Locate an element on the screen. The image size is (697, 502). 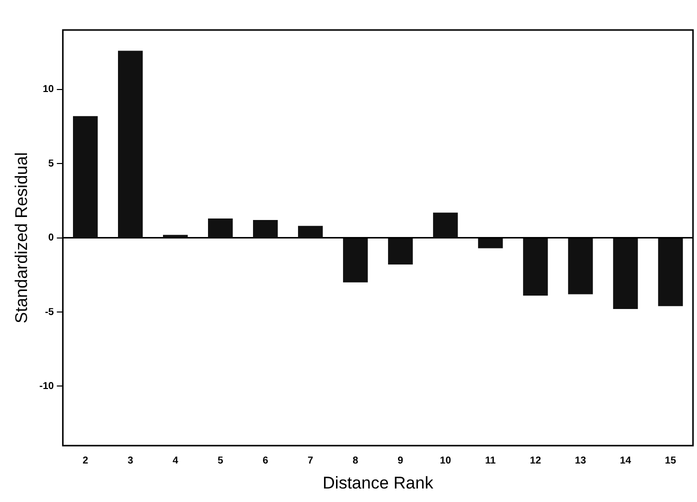
x-axis-title: Distance Rank is located at coordinates (378, 482).